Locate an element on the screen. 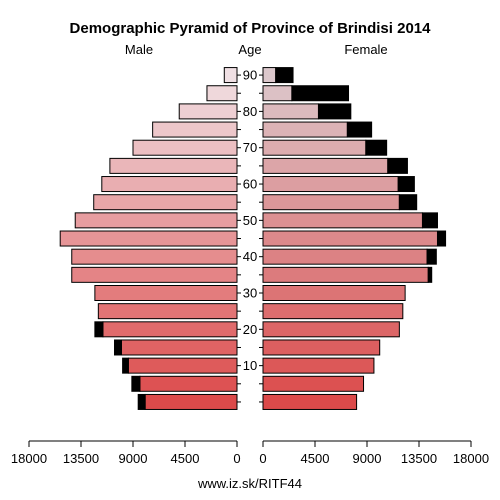  age-axis: 90 80 70 60 50 40 30 20 10 is located at coordinates (250, 235).